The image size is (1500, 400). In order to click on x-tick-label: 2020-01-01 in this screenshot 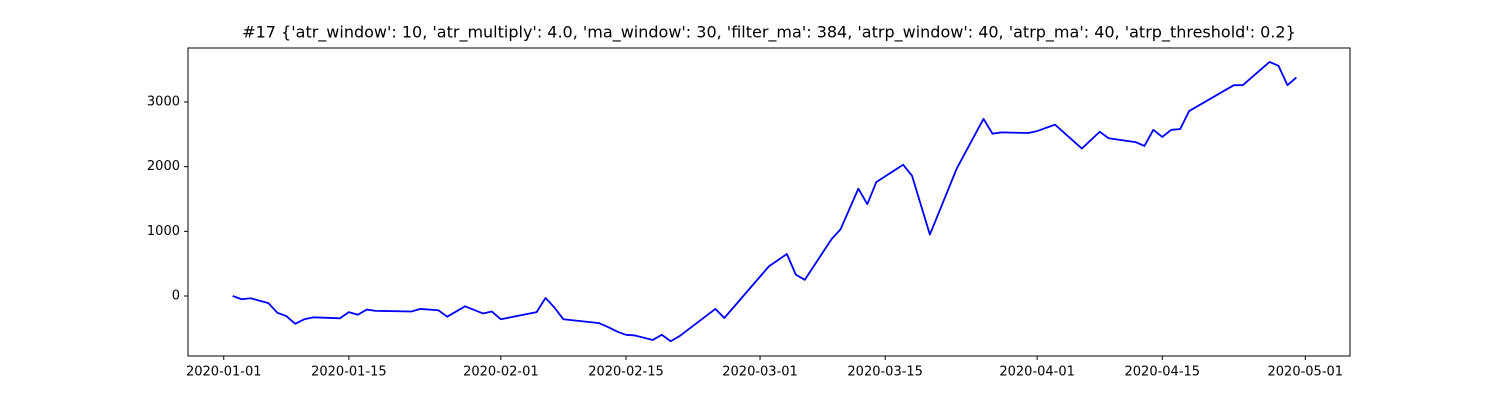, I will do `click(224, 372)`.